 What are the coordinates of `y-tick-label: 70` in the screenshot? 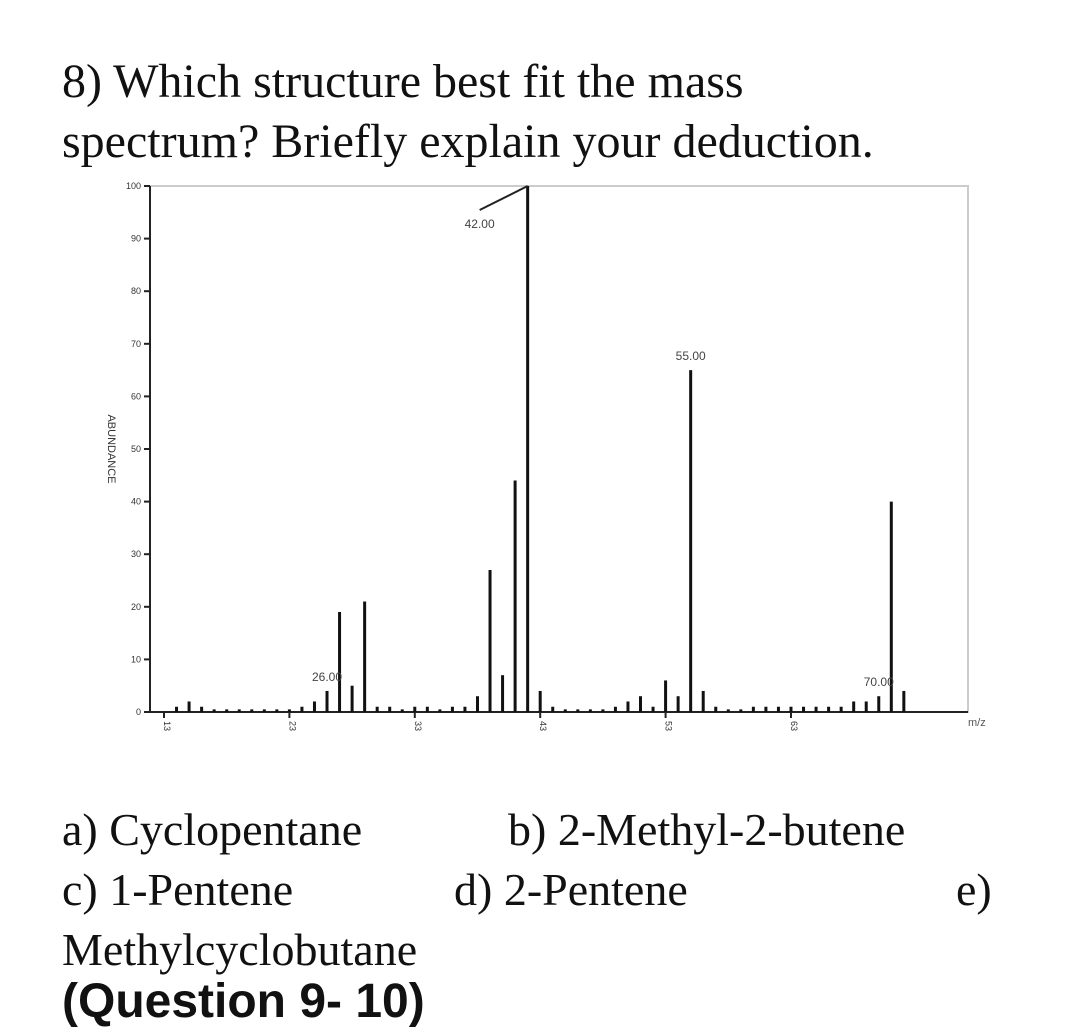 It's located at (136, 344).